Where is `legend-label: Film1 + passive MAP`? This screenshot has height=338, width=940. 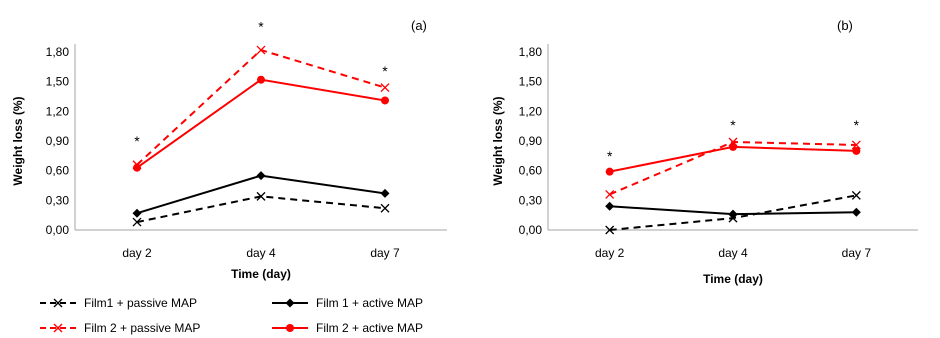
legend-label: Film1 + passive MAP is located at coordinates (140, 303).